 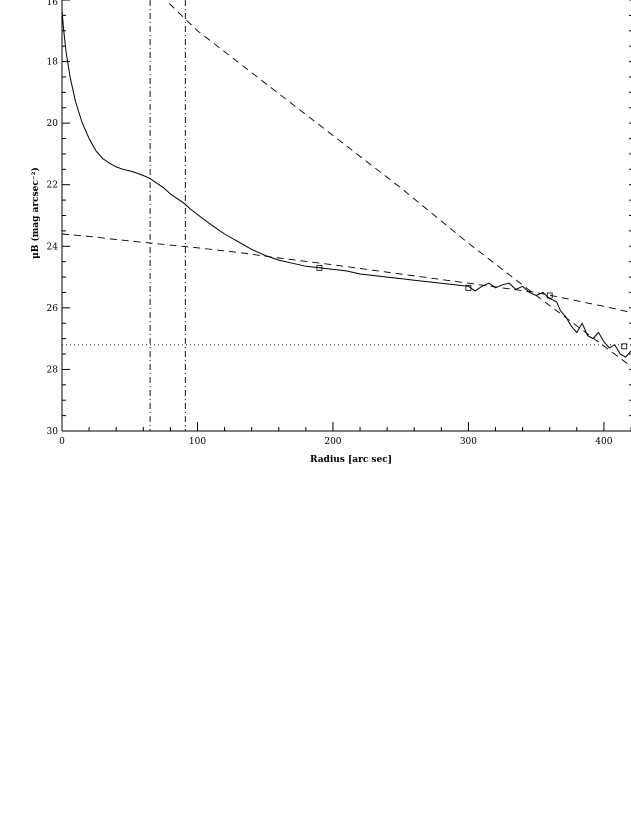 What do you see at coordinates (53, 4) in the screenshot?
I see `y-tick-label: 16` at bounding box center [53, 4].